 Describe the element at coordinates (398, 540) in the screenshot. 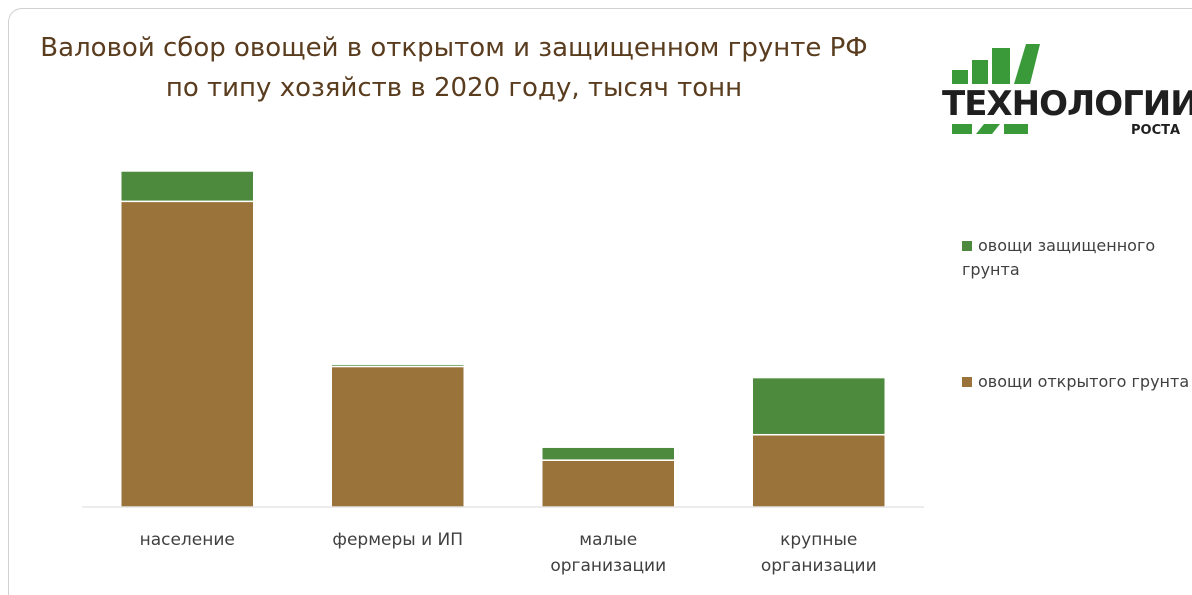

I see `x-tick-label: фермеры и ИП` at that location.